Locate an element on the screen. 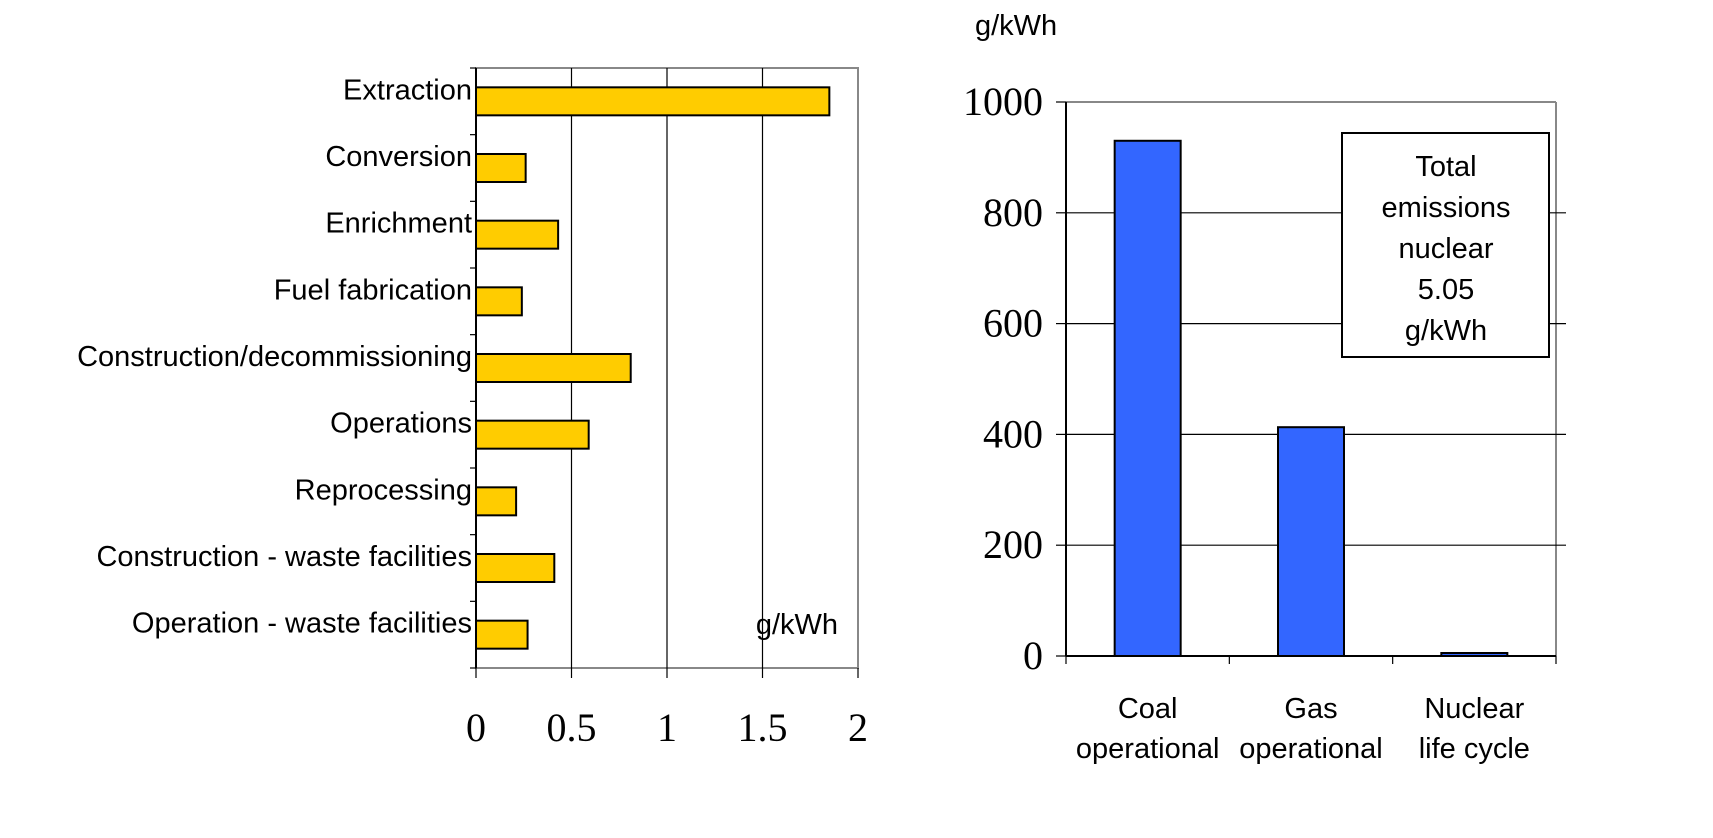  right-y-tick-label: 400 is located at coordinates (1013, 433).